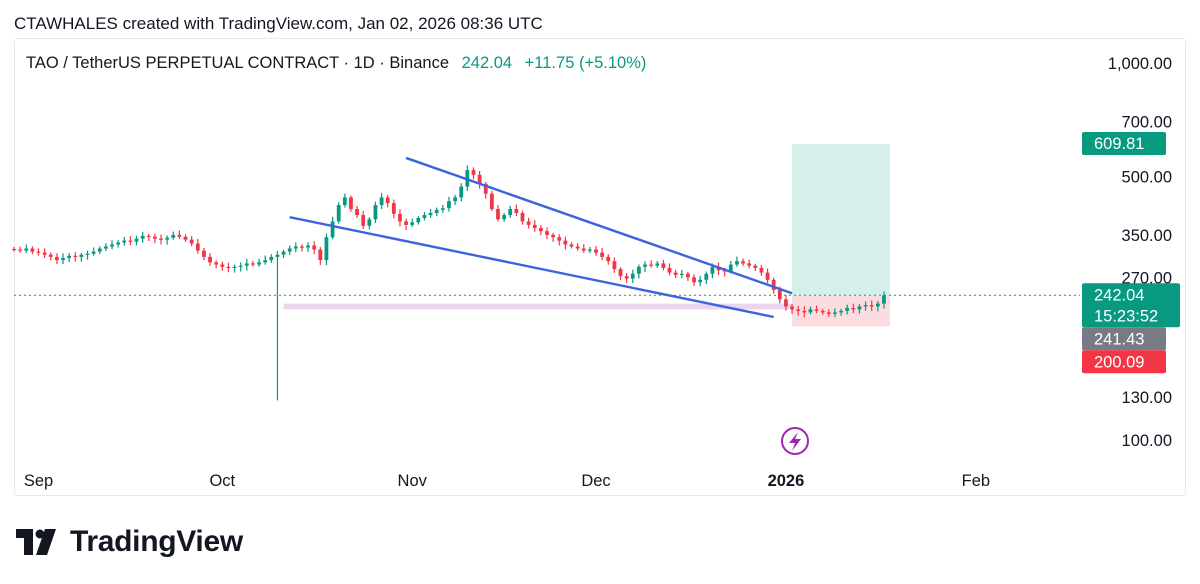 Image resolution: width=1200 pixels, height=584 pixels. What do you see at coordinates (795, 441) in the screenshot?
I see `lightning-event-icon` at bounding box center [795, 441].